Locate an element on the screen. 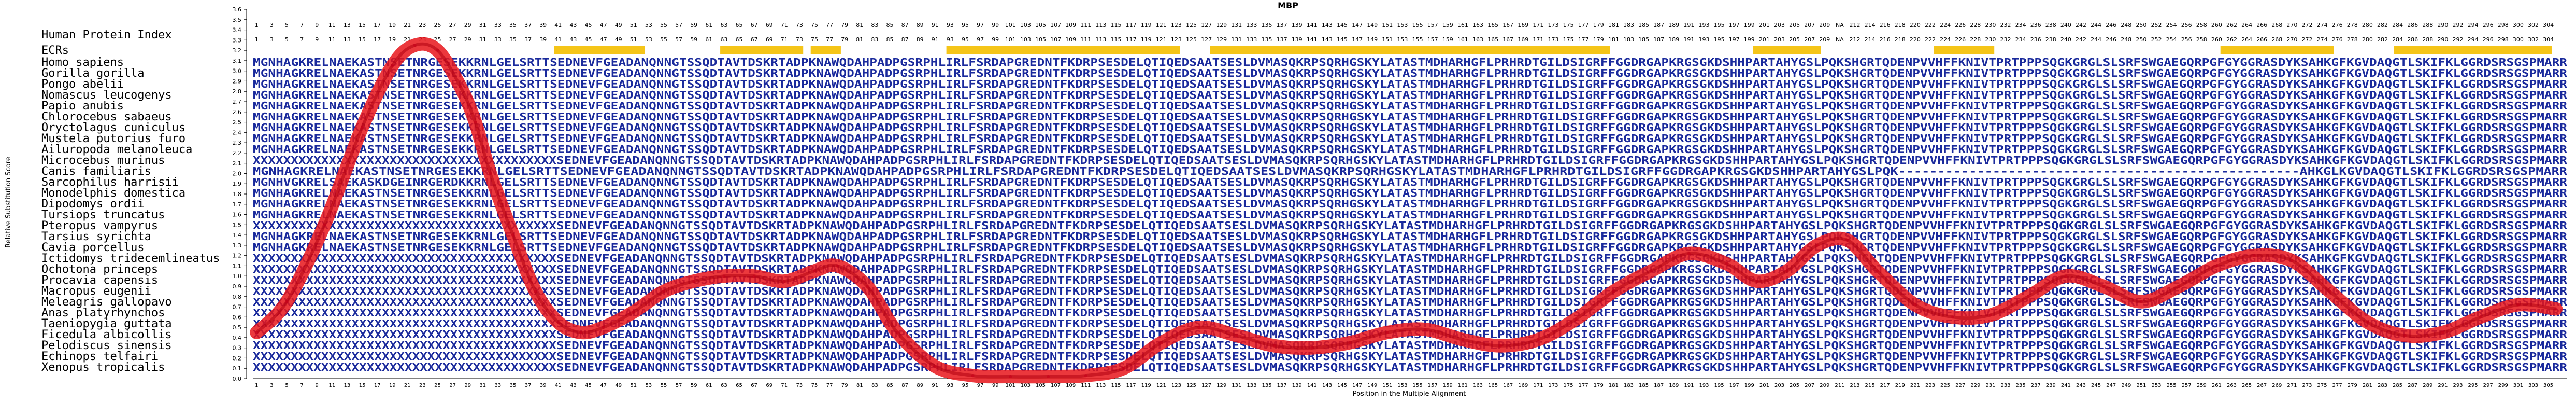  top-index-label: 266 is located at coordinates (2261, 39).